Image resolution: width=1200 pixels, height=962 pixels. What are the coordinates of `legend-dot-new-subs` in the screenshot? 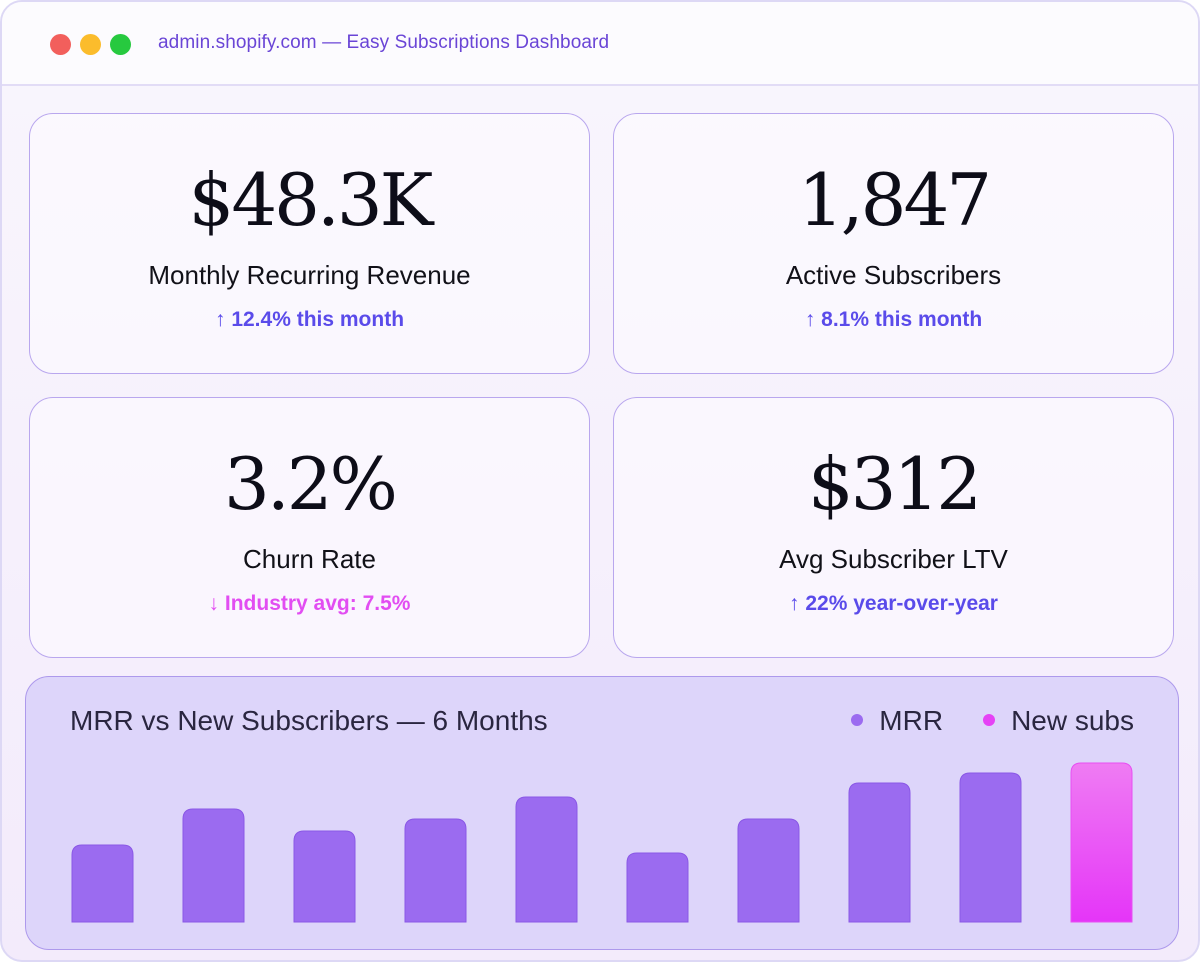 It's located at (989, 720).